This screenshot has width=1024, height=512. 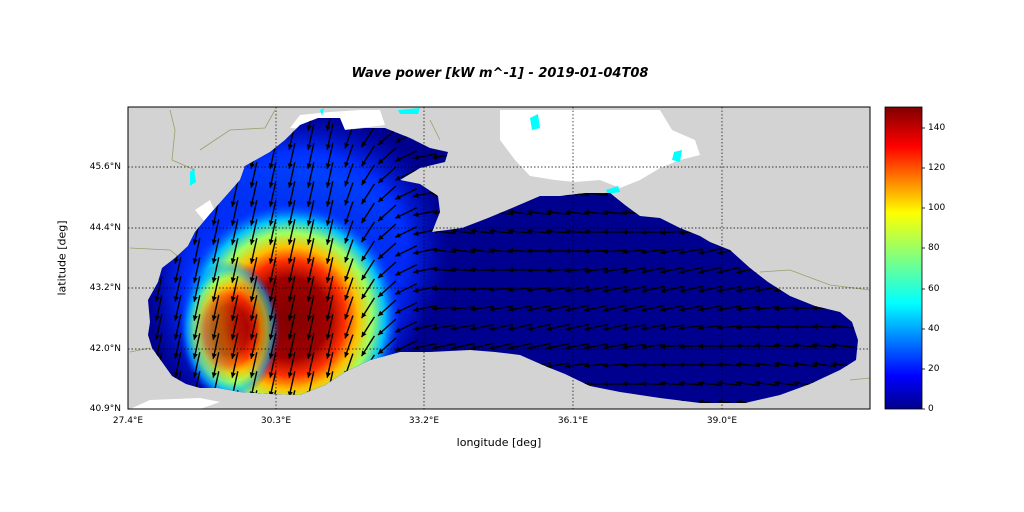 I want to click on lake-icon, so click(x=535, y=122).